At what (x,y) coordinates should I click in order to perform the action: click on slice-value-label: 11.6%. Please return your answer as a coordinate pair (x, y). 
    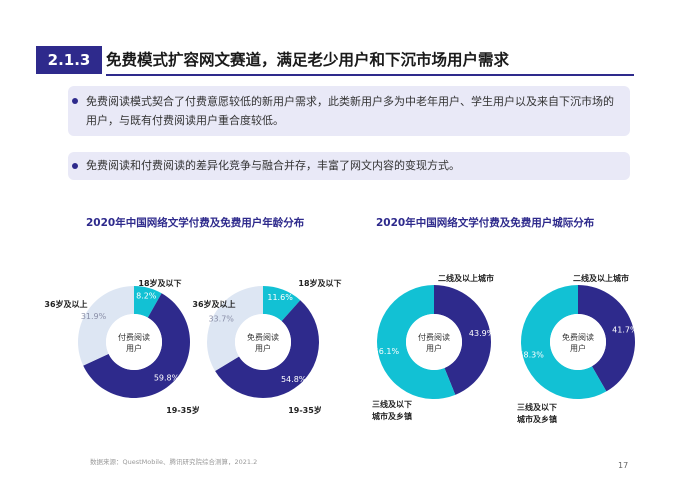
    Looking at the image, I should click on (280, 297).